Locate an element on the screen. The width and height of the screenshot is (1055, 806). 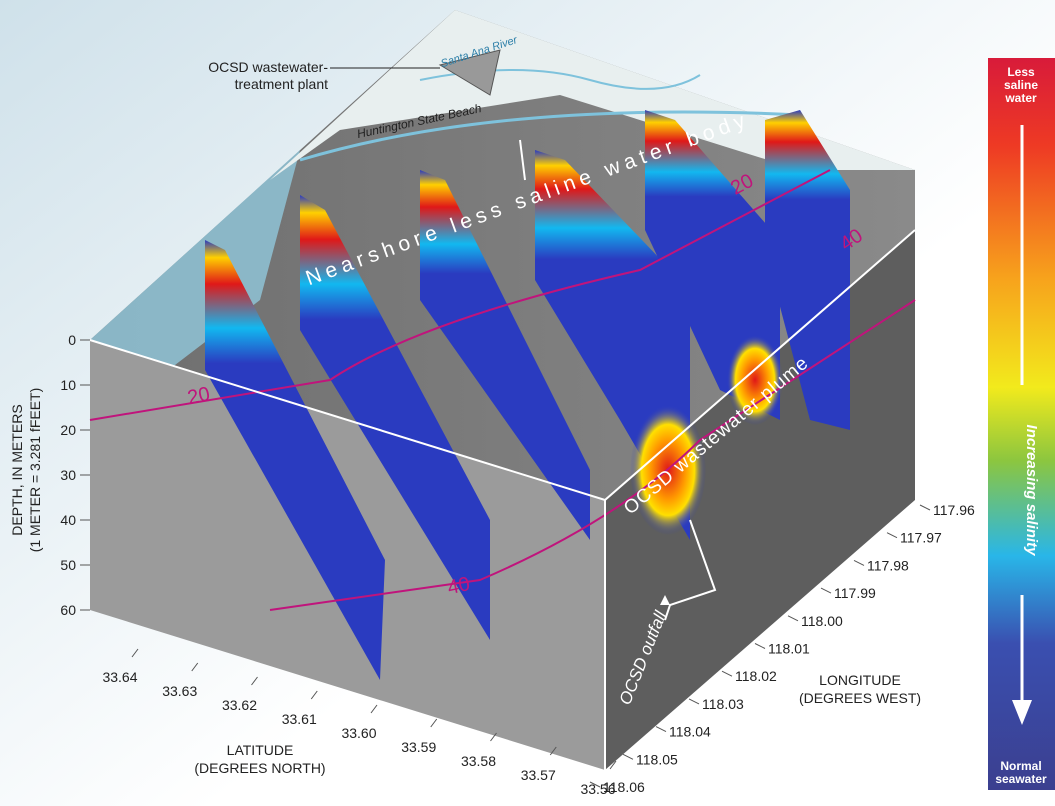
tick-label: 118.06 is located at coordinates (624, 787).